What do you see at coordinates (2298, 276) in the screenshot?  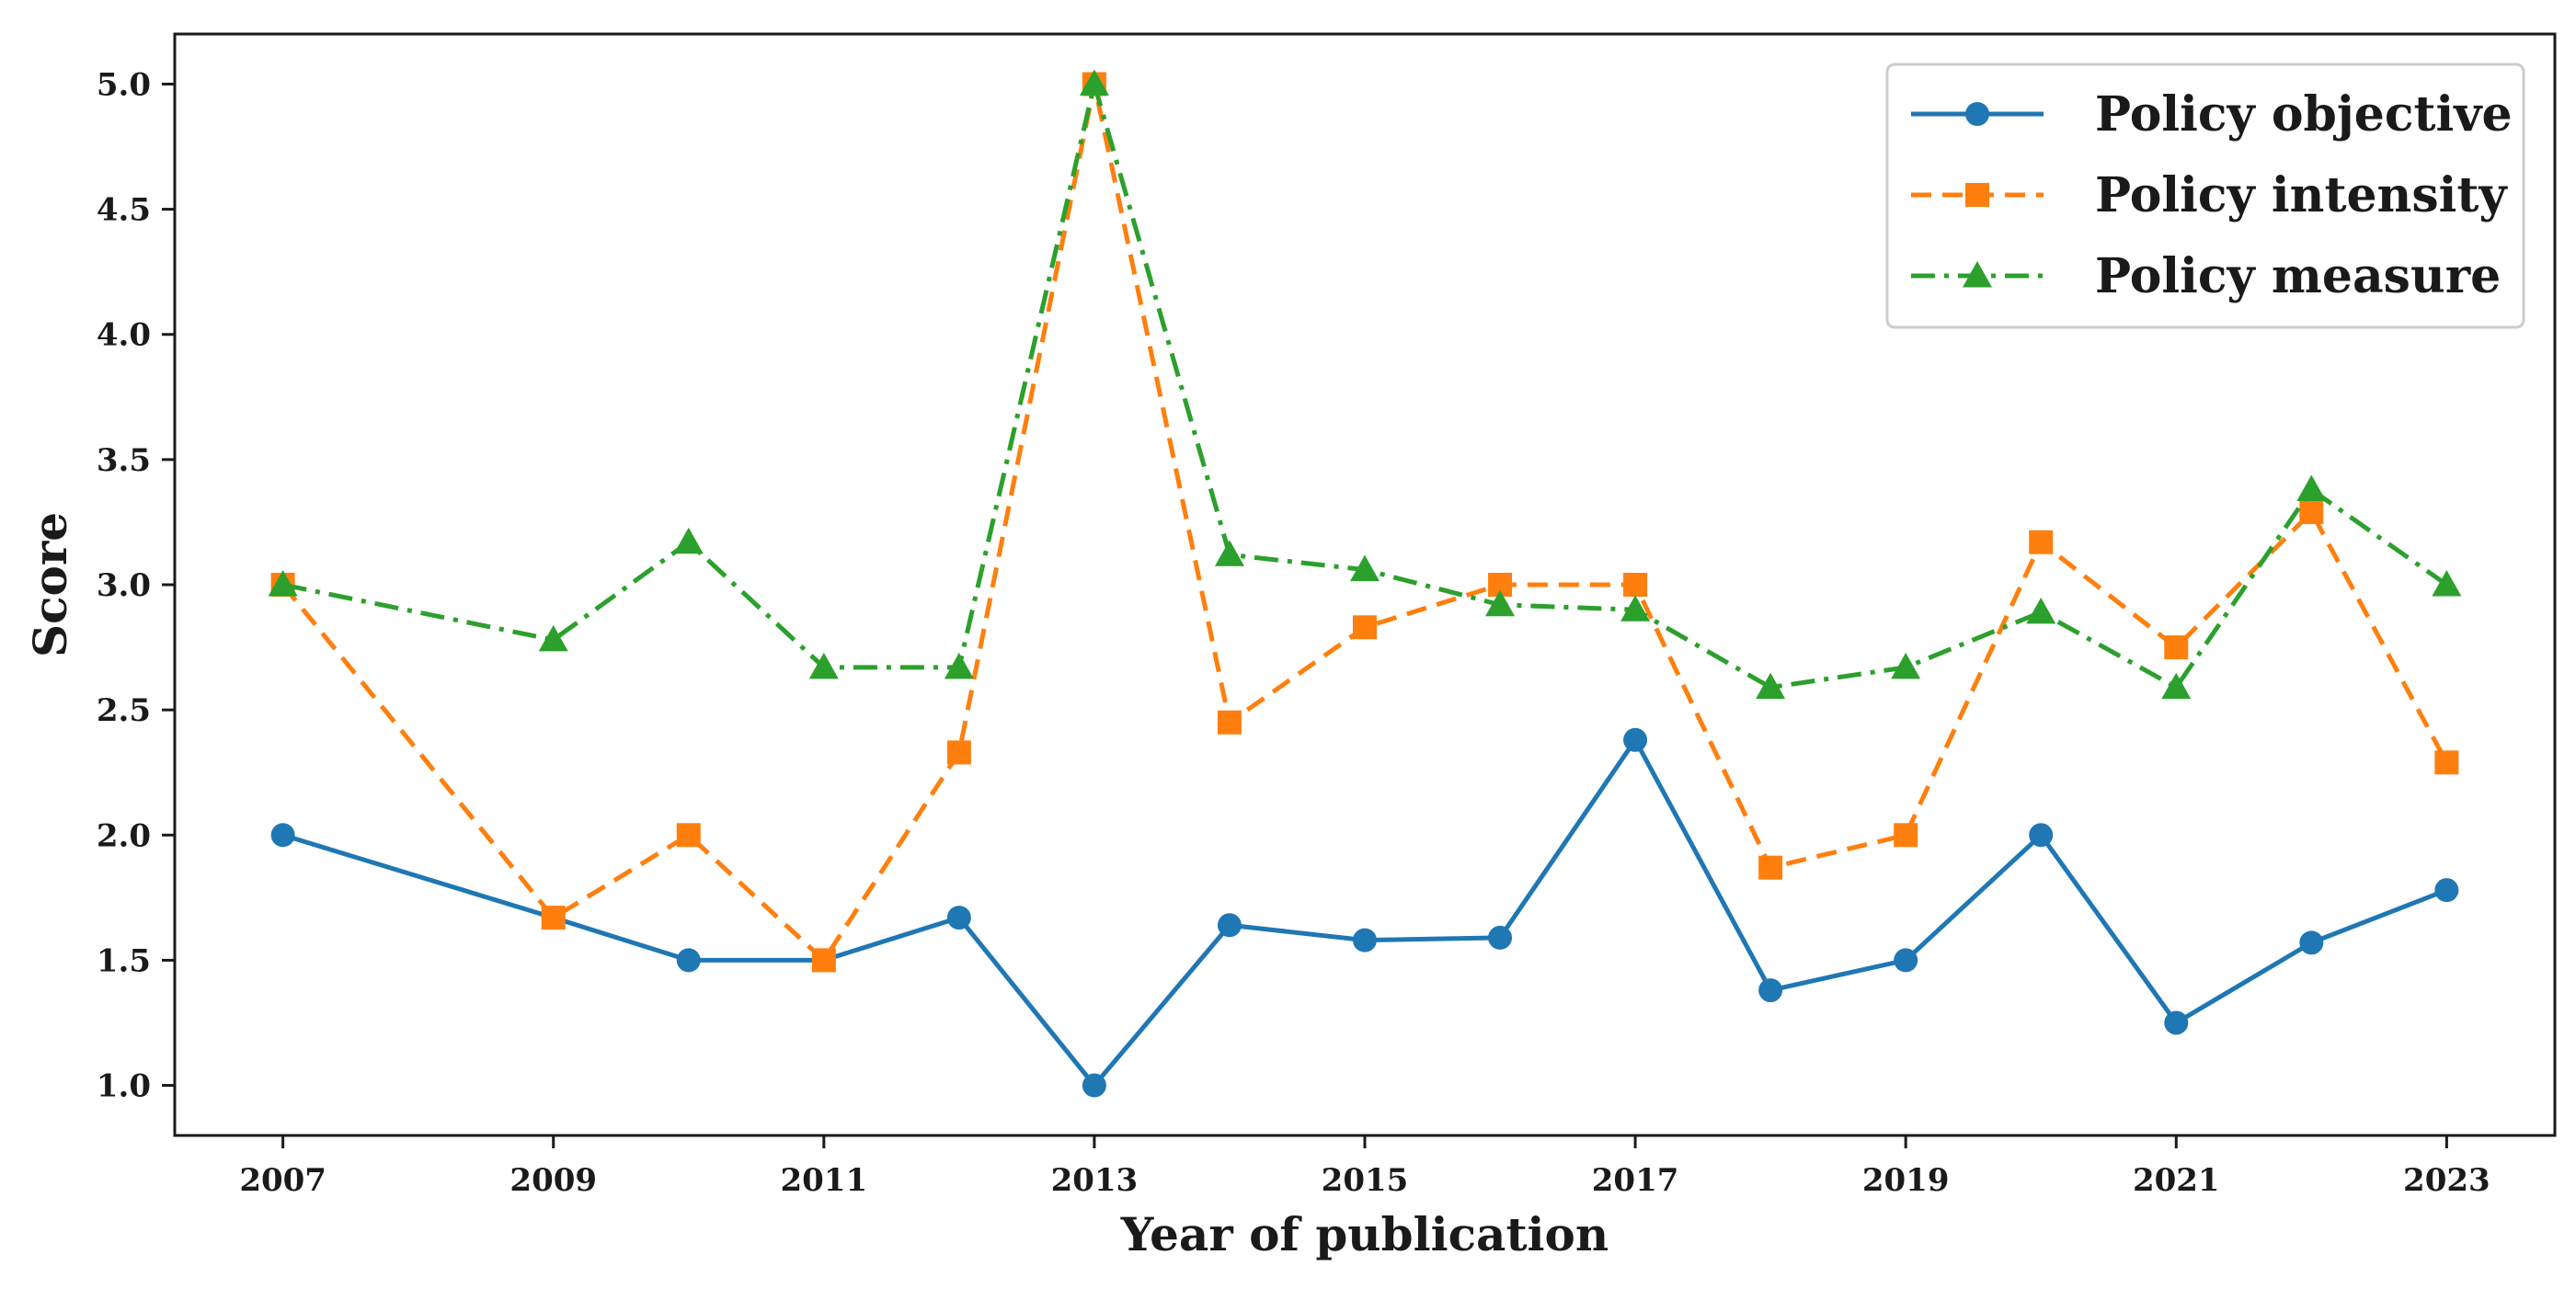 I see `legend-label-policy-measure: Policy measure` at bounding box center [2298, 276].